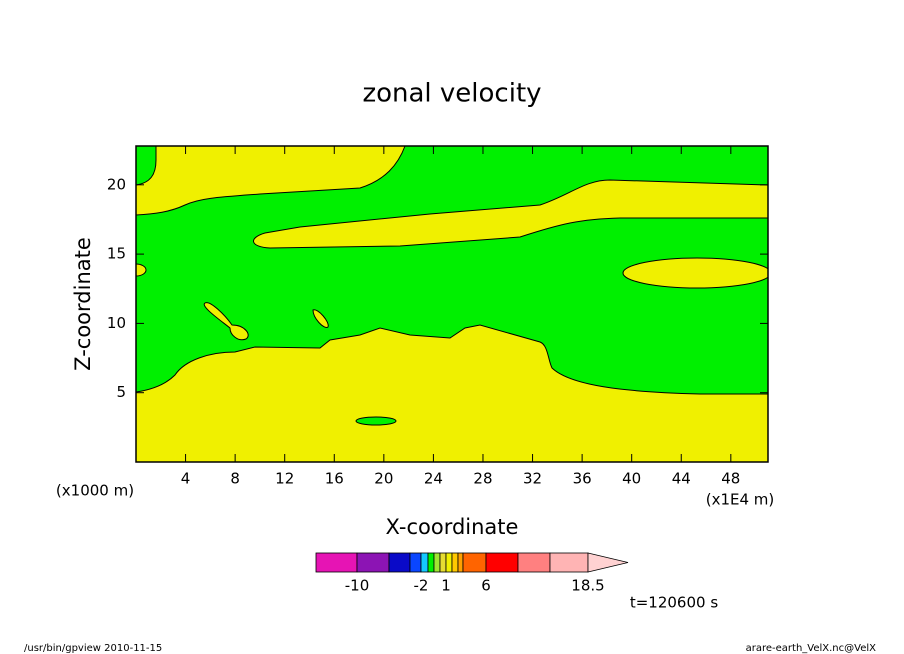 The image size is (904, 654). Describe the element at coordinates (116, 184) in the screenshot. I see `y-tick-label: 20` at that location.